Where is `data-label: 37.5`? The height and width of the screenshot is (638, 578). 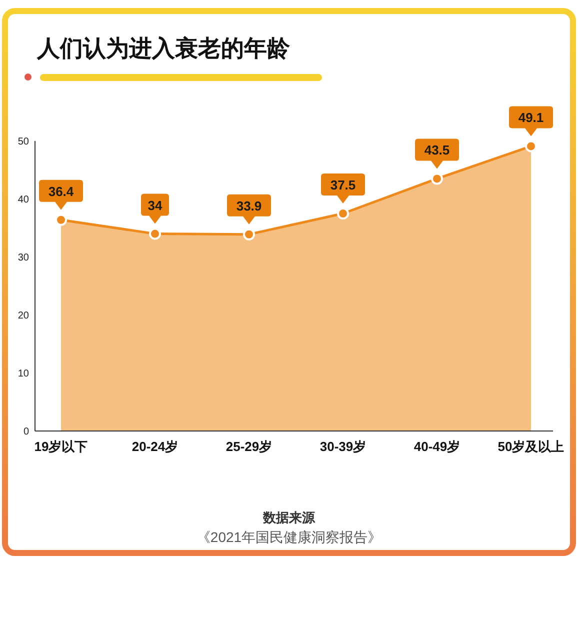
data-label: 37.5 is located at coordinates (343, 185).